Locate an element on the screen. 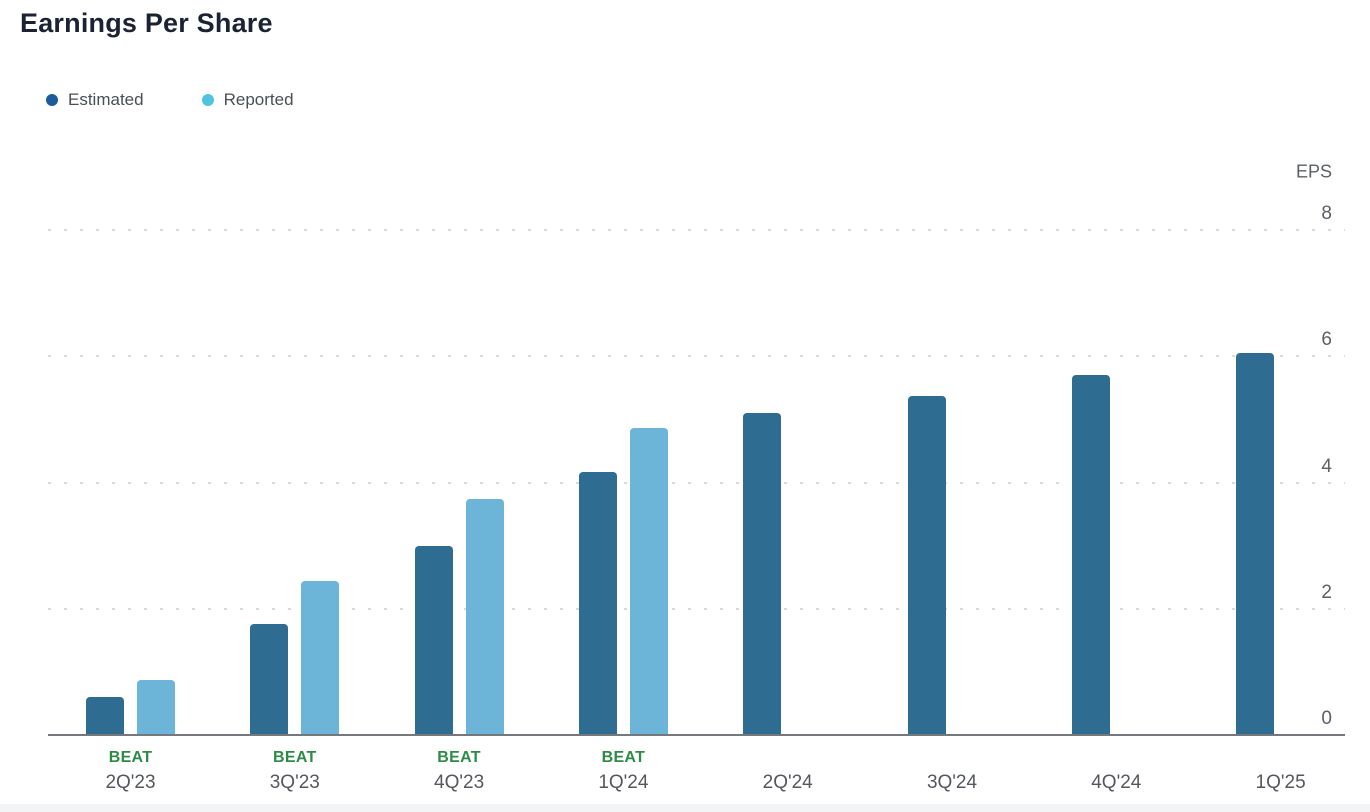 The height and width of the screenshot is (812, 1370). chart-title: Earnings Per Share is located at coordinates (146, 23).